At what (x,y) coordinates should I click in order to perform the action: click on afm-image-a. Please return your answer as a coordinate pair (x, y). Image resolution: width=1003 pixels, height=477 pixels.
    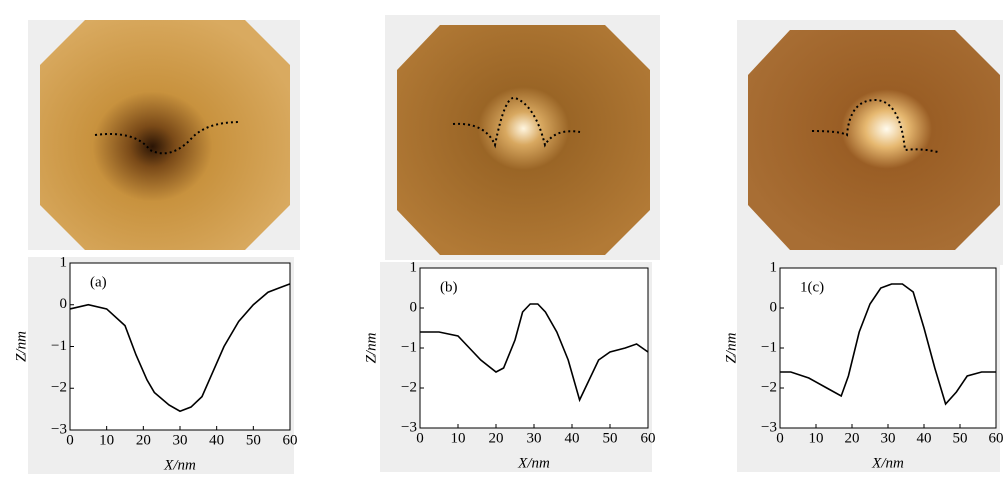
    Looking at the image, I should click on (165, 135).